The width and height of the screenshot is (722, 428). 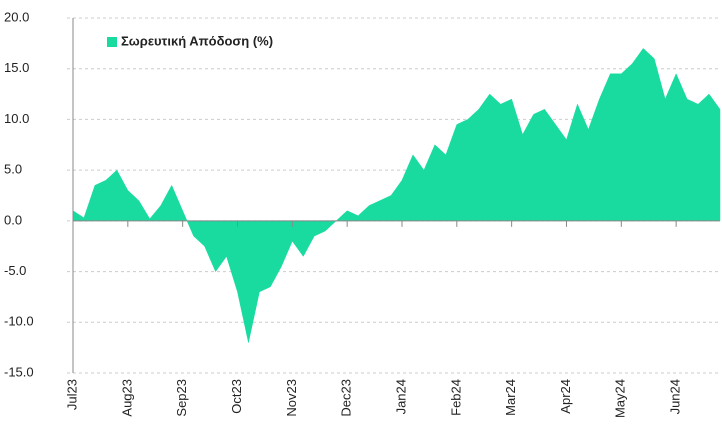 I want to click on x-tick-label: Jun24, so click(x=675, y=396).